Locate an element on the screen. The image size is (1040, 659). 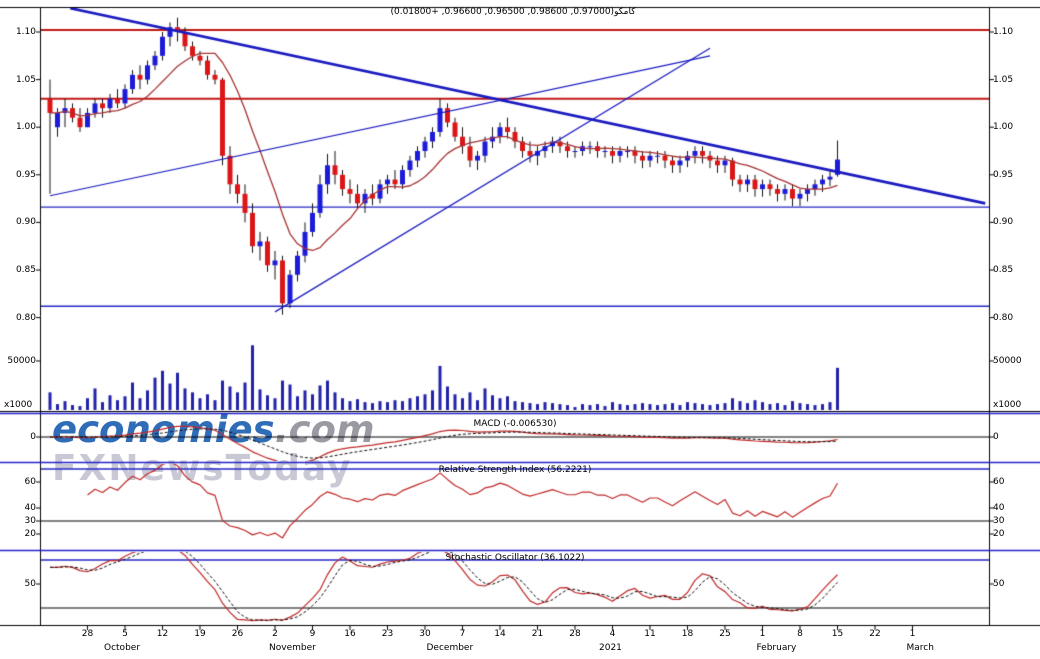
date-tick-label: 2 is located at coordinates (275, 634).